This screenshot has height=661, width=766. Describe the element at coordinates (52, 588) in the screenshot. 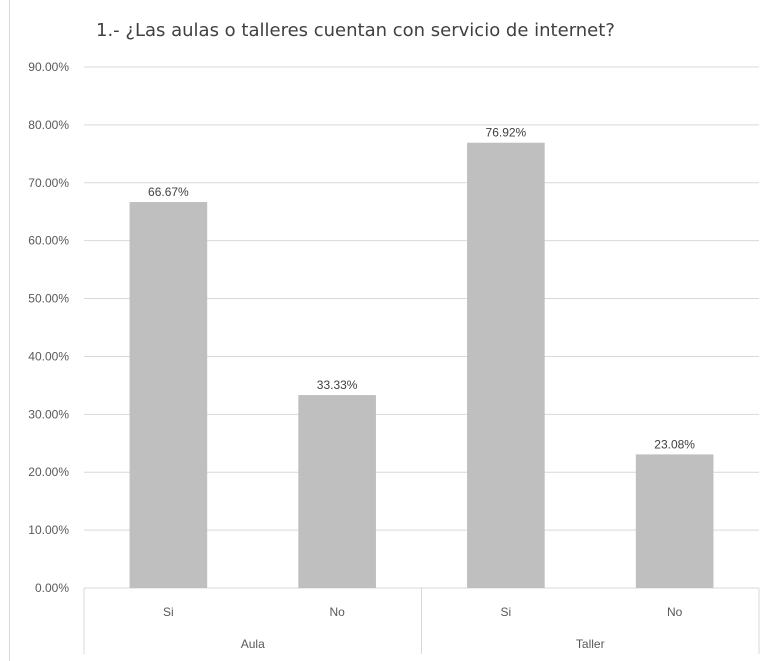

I see `y-tick-label: 0.00%` at that location.